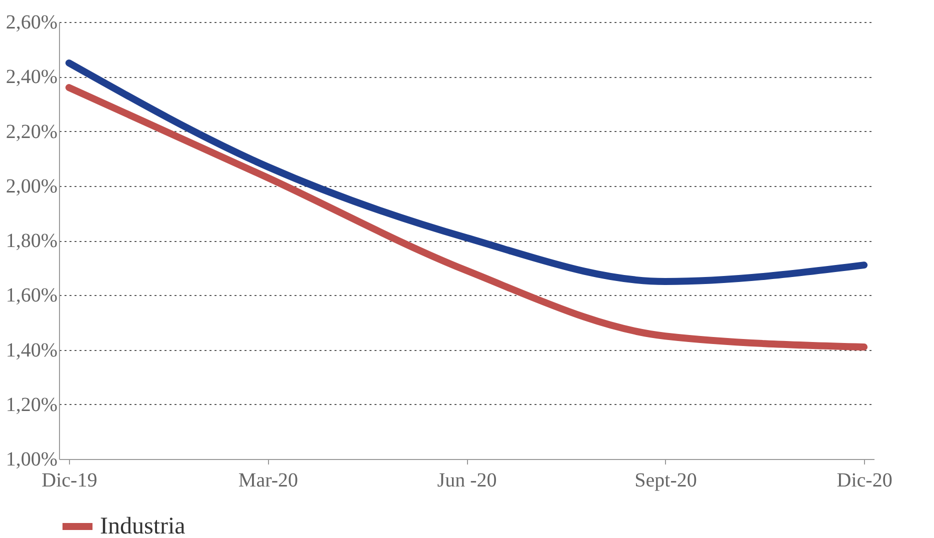 The height and width of the screenshot is (538, 934). Describe the element at coordinates (32, 459) in the screenshot. I see `y-tick-label: 1,00%` at that location.